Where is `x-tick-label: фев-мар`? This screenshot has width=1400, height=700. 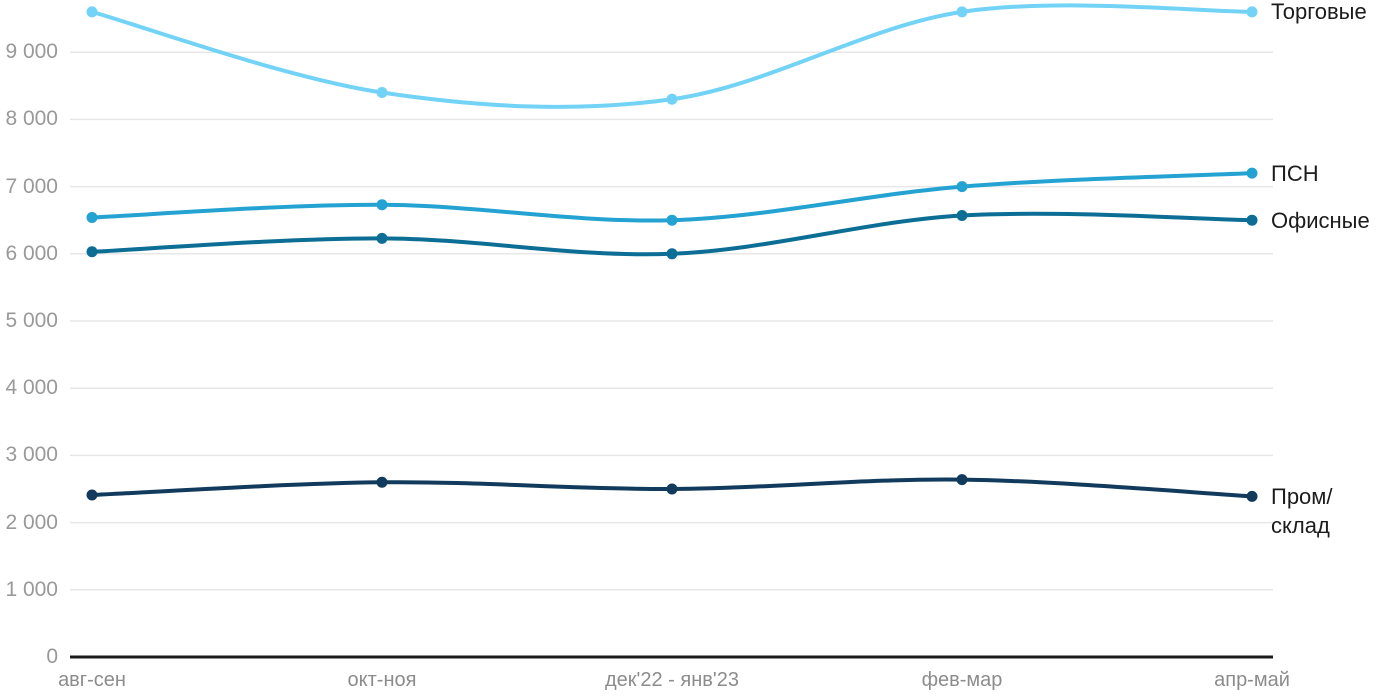
x-tick-label: фев-мар is located at coordinates (962, 680).